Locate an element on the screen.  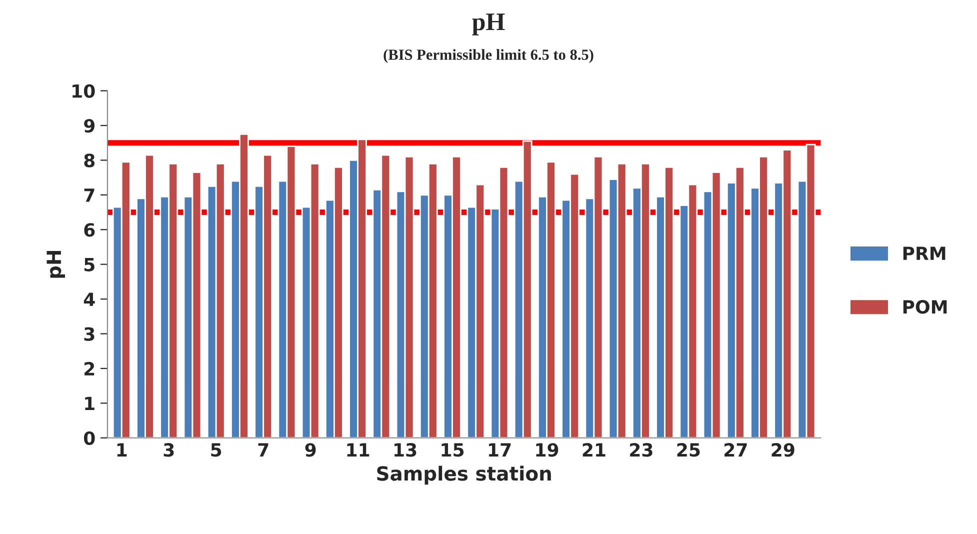
x-tick-label: 3 is located at coordinates (169, 450).